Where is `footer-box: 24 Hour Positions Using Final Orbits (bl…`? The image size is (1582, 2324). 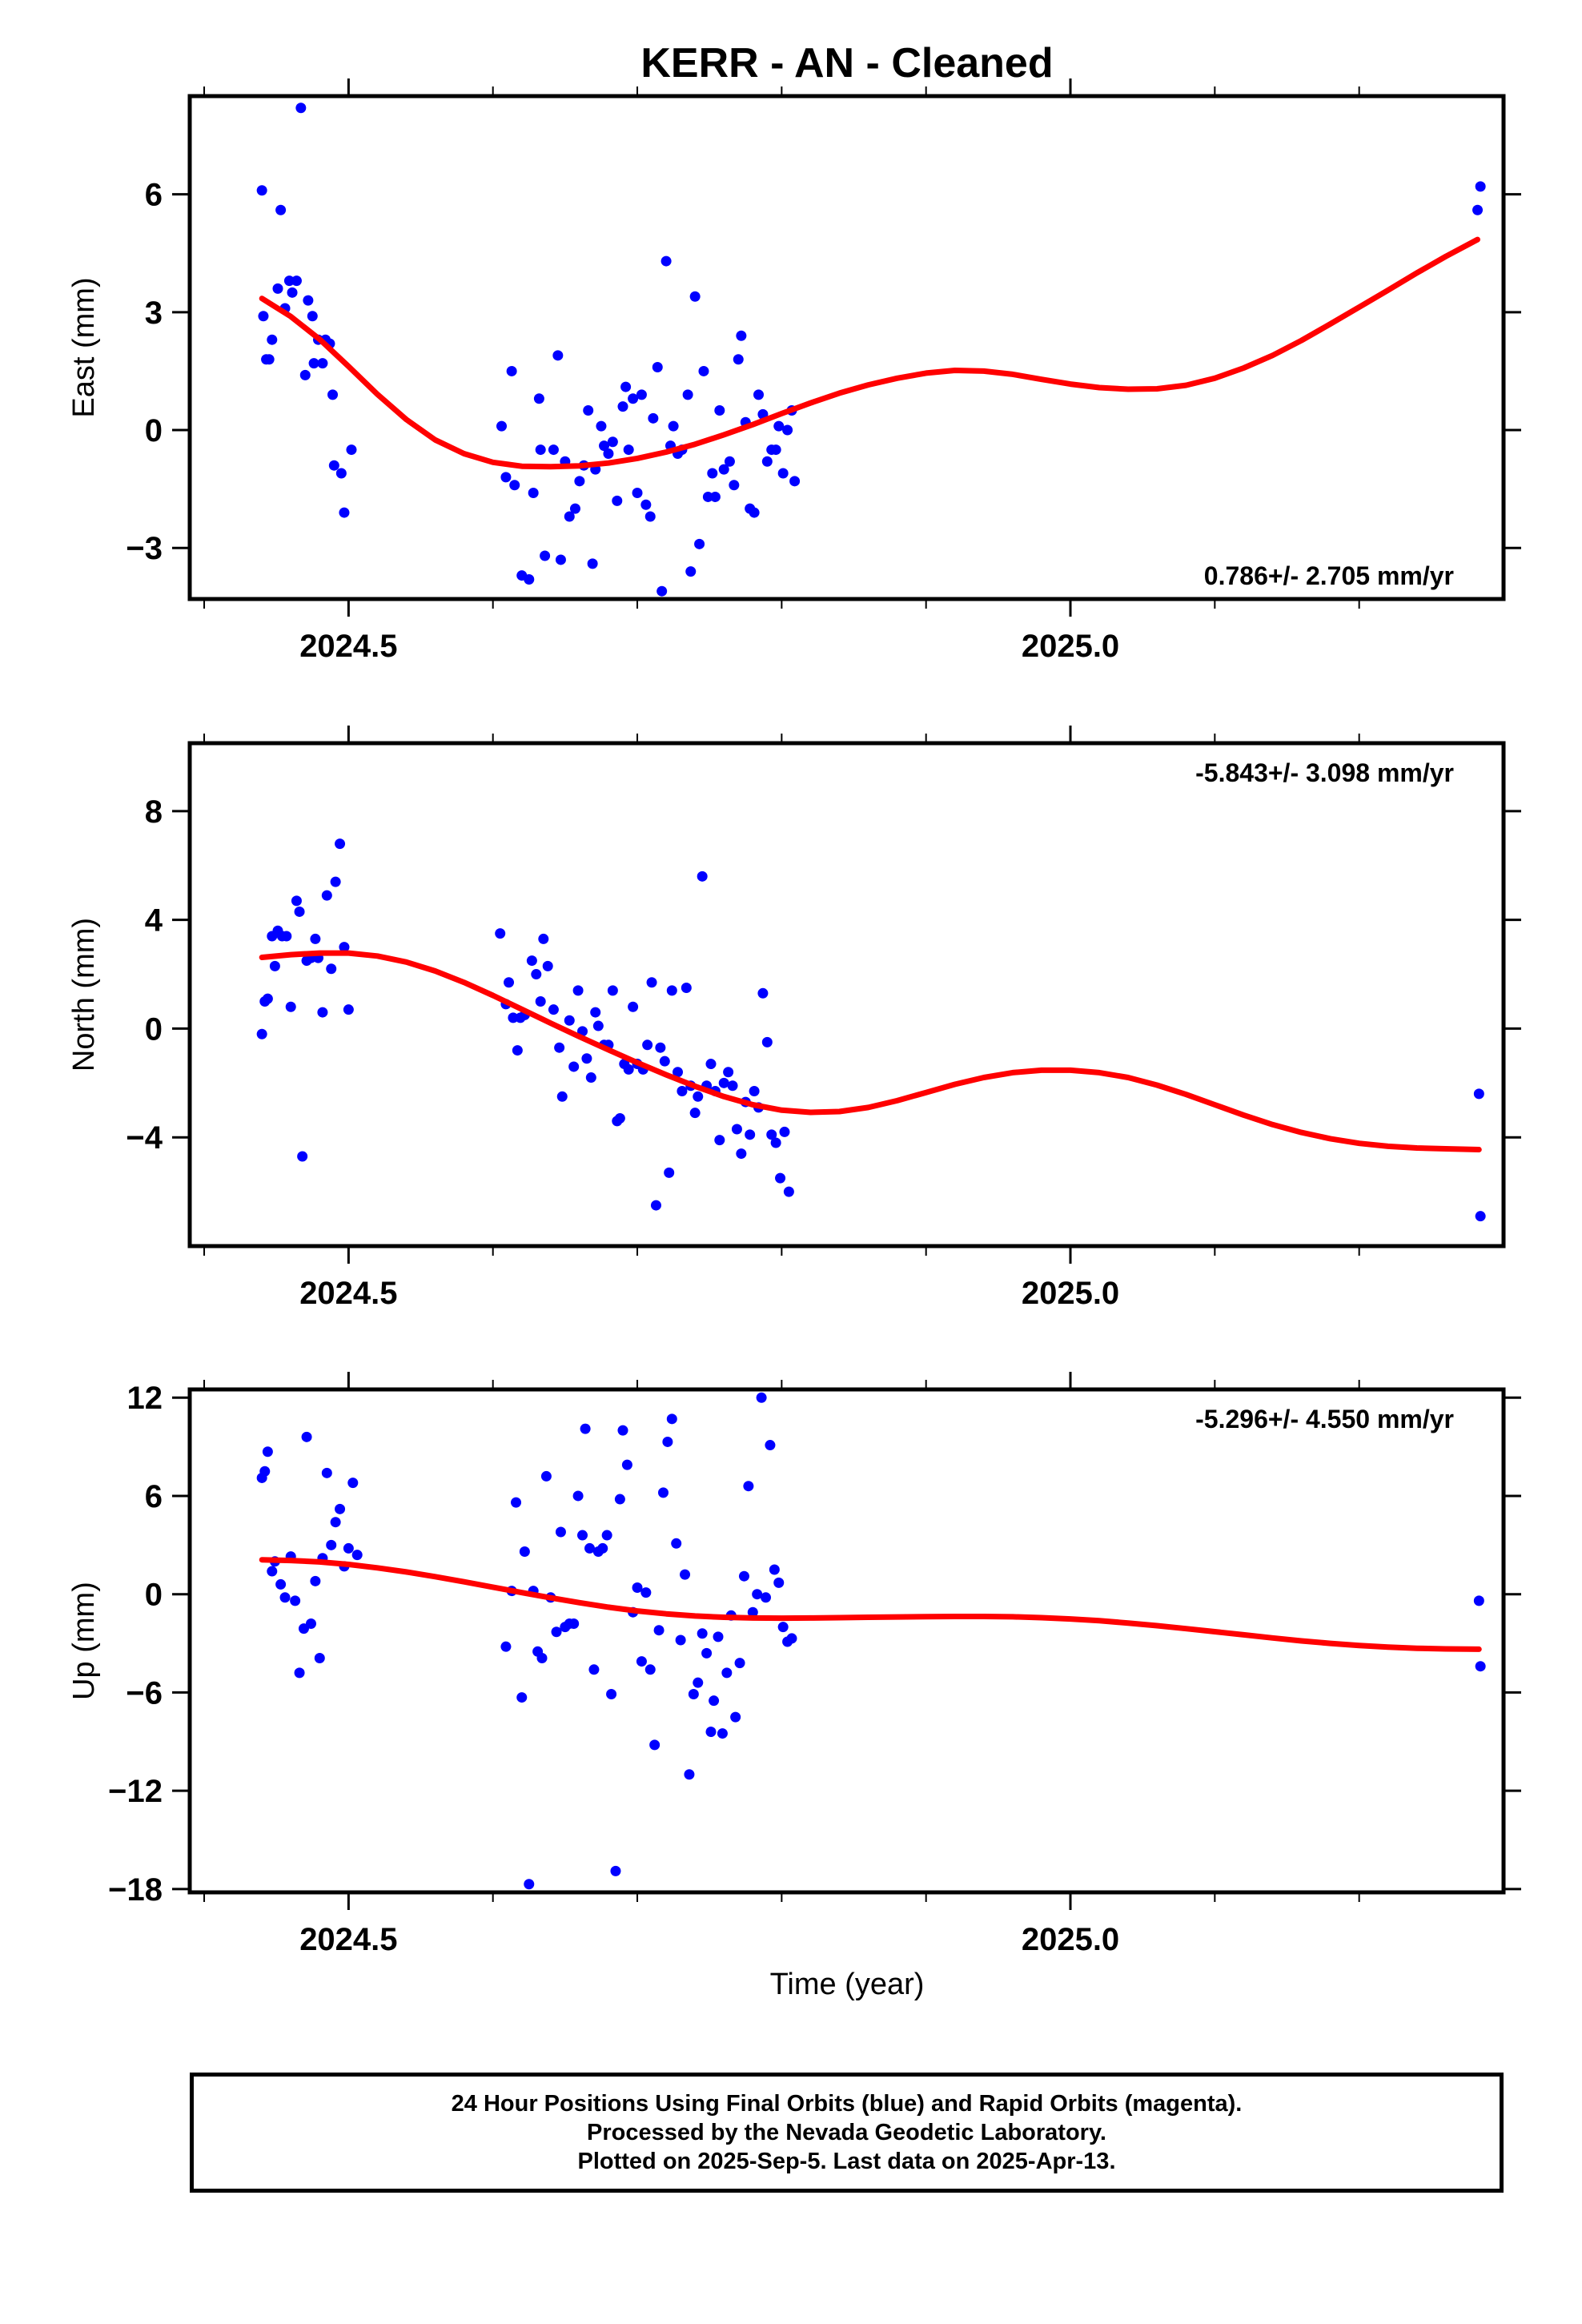
footer-box: 24 Hour Positions Using Final Orbits (bl… is located at coordinates (847, 2133).